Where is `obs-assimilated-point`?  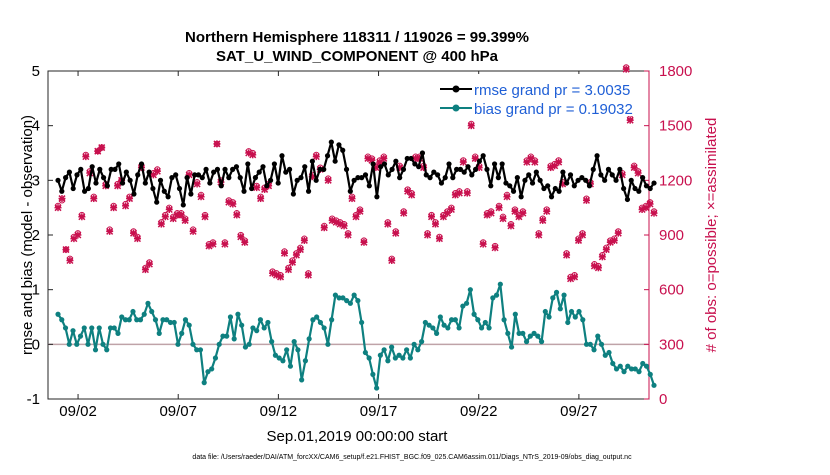
obs-assimilated-point is located at coordinates (543, 220).